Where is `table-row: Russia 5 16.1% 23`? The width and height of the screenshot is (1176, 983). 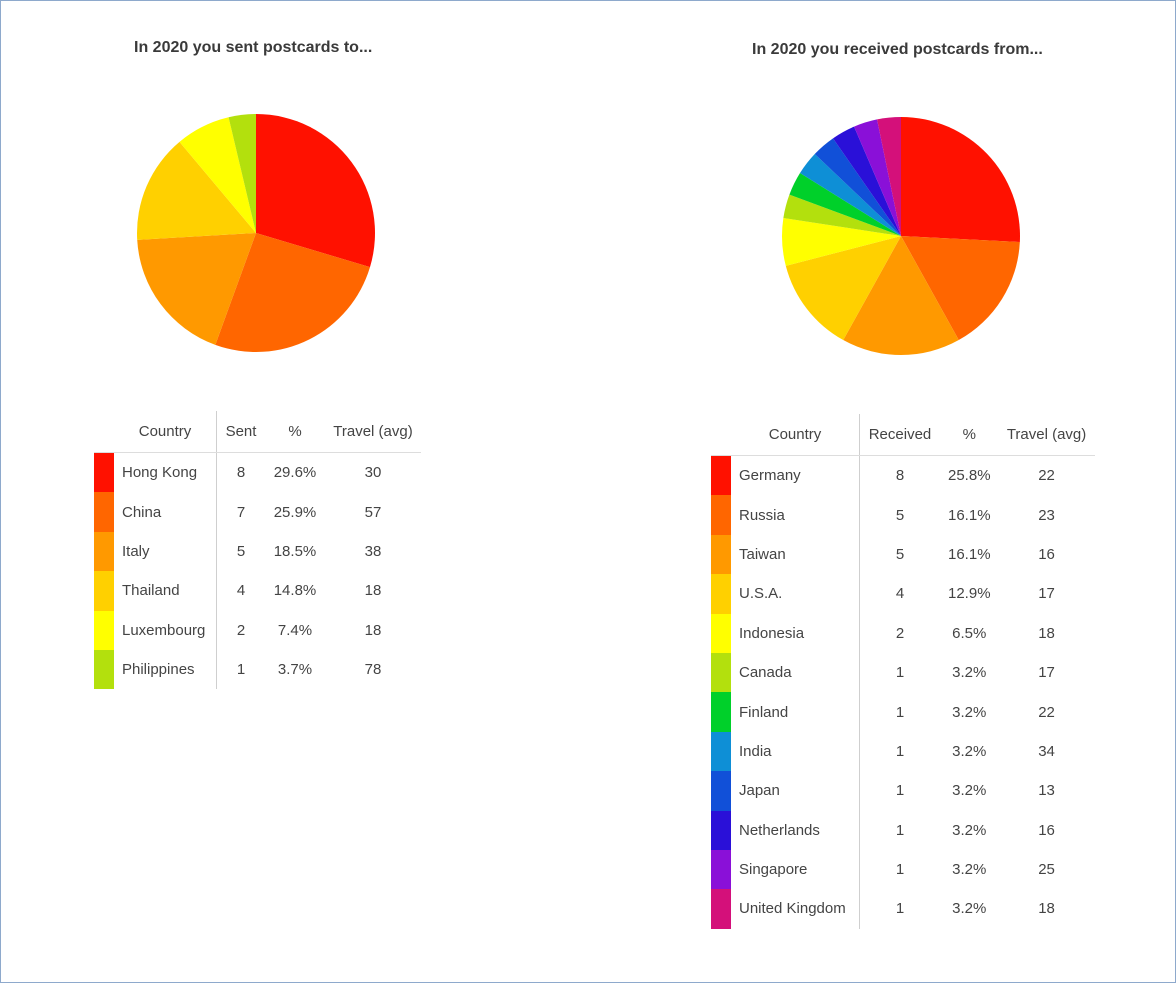 table-row: Russia 5 16.1% 23 is located at coordinates (903, 515).